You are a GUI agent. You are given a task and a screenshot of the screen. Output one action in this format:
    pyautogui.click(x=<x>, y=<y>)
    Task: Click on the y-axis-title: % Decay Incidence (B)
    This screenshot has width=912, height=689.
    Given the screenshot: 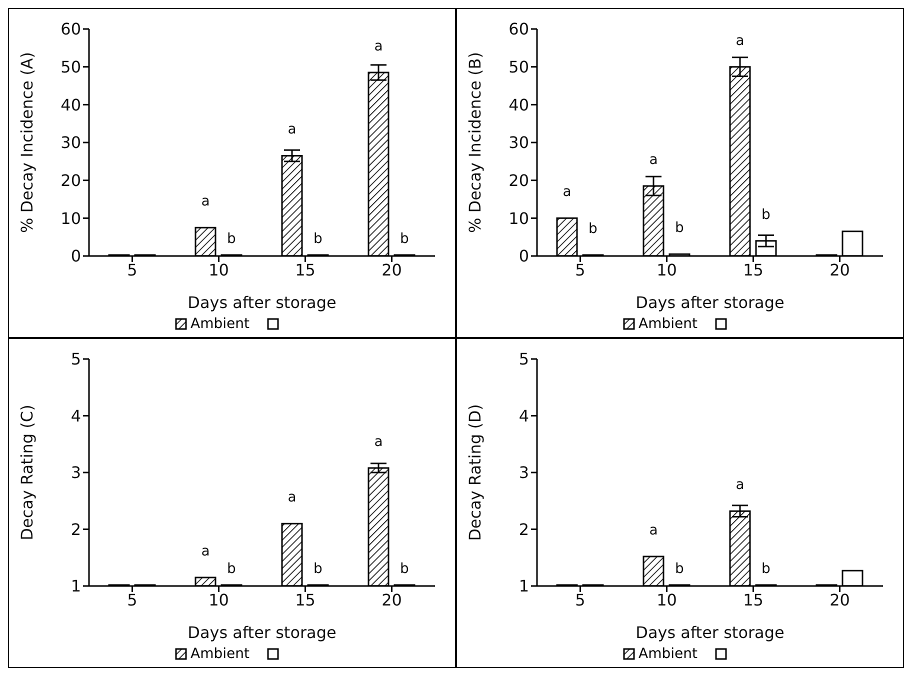 What is the action you would take?
    pyautogui.click(x=475, y=143)
    